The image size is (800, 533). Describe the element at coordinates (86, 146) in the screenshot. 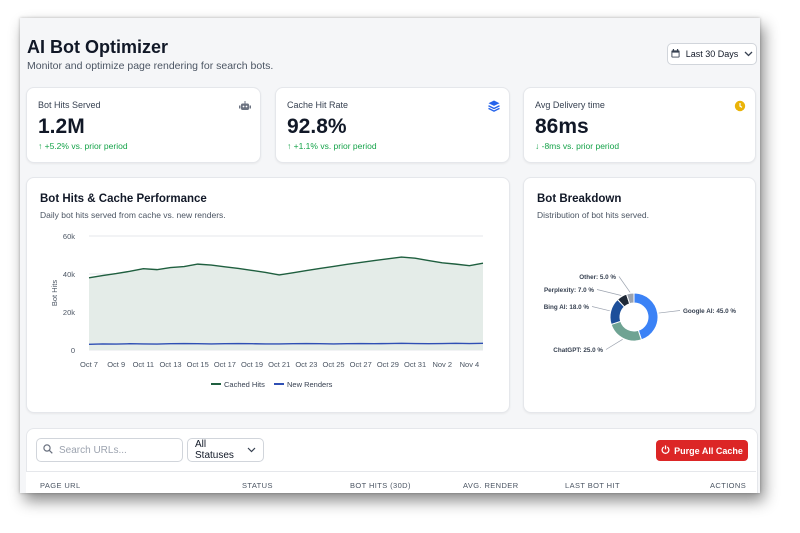

I see `kpi-delta-text: +5.2% vs. prior period` at that location.